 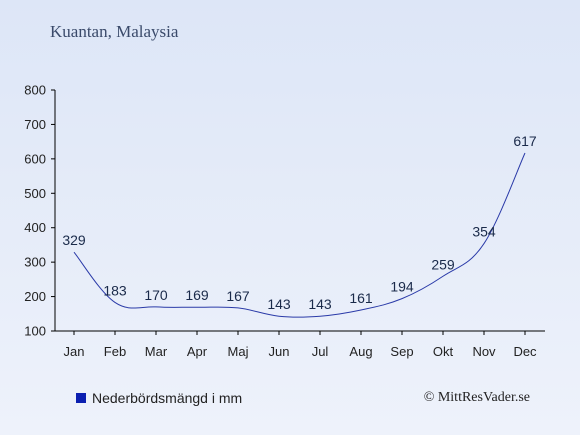 I want to click on data-label: 170, so click(x=156, y=295).